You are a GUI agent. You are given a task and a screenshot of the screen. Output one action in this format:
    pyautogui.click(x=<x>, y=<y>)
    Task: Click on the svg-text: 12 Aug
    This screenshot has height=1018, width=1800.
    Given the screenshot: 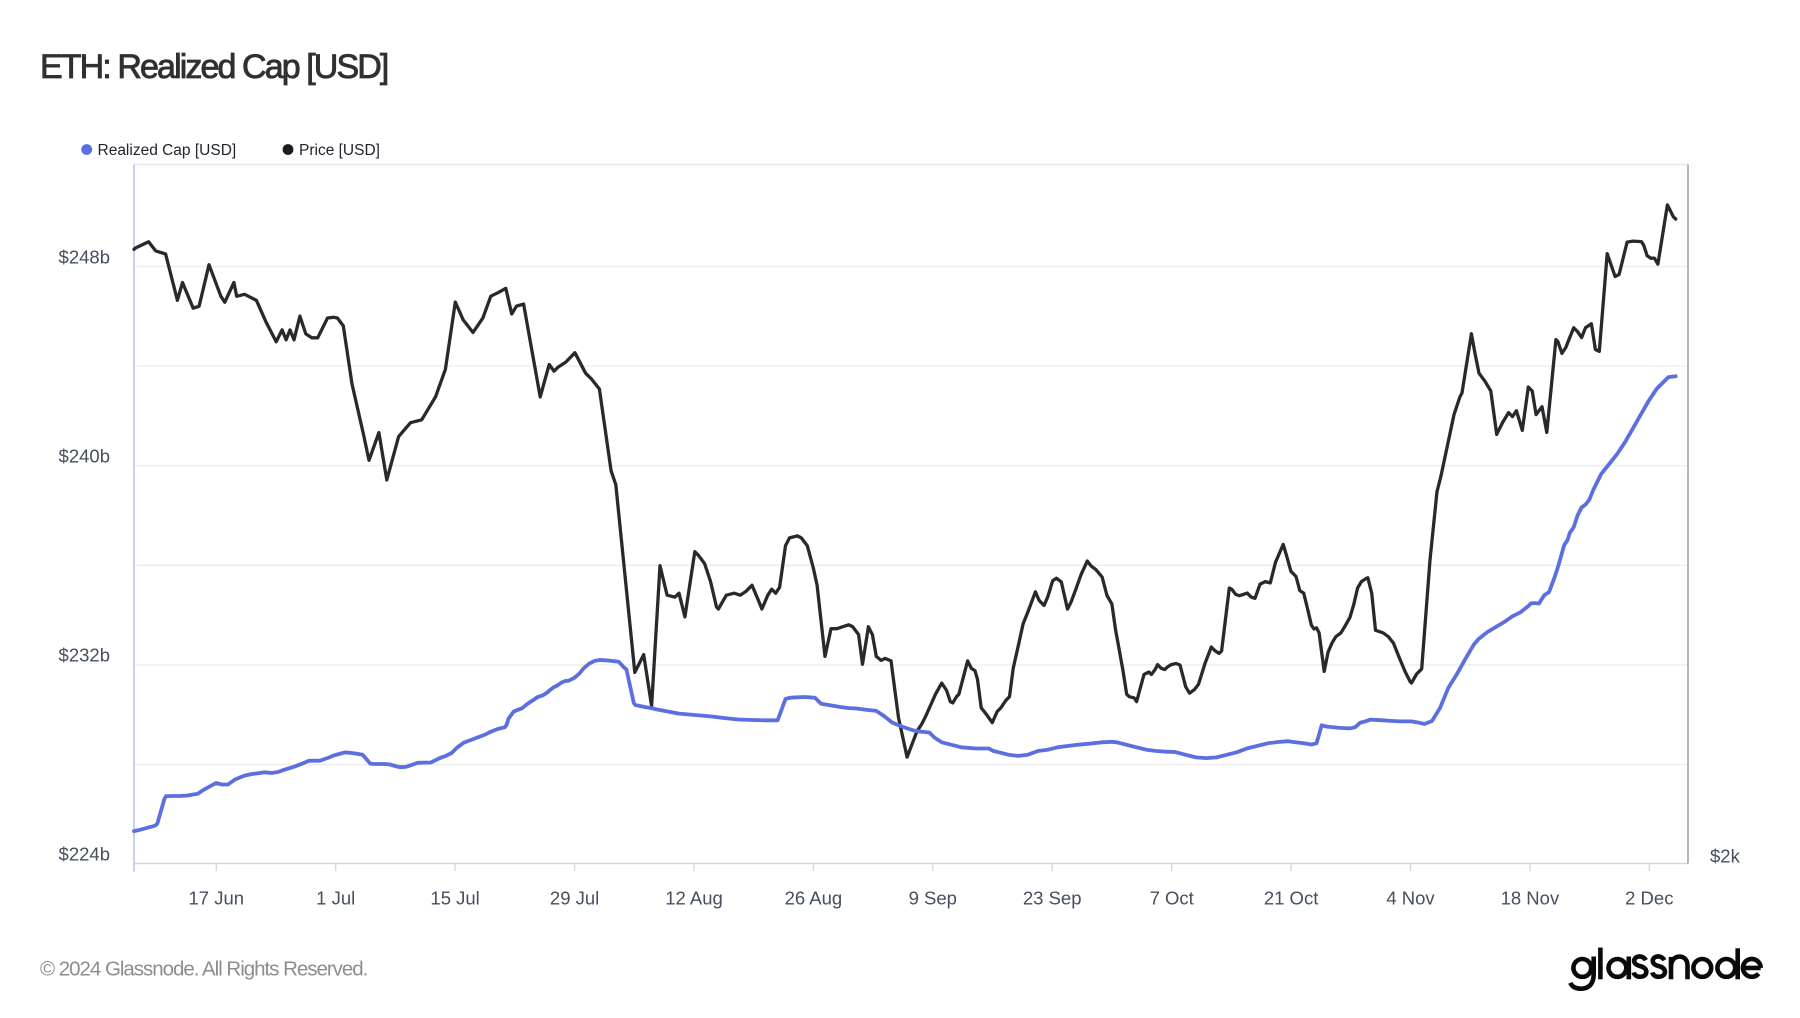 What is the action you would take?
    pyautogui.click(x=694, y=898)
    